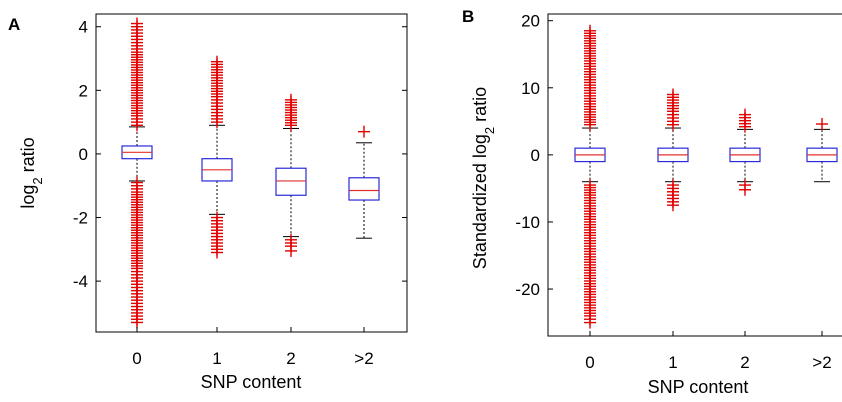 The image size is (842, 402). Describe the element at coordinates (28, 157) in the screenshot. I see `y-axis-label-a-rest: ratio` at that location.